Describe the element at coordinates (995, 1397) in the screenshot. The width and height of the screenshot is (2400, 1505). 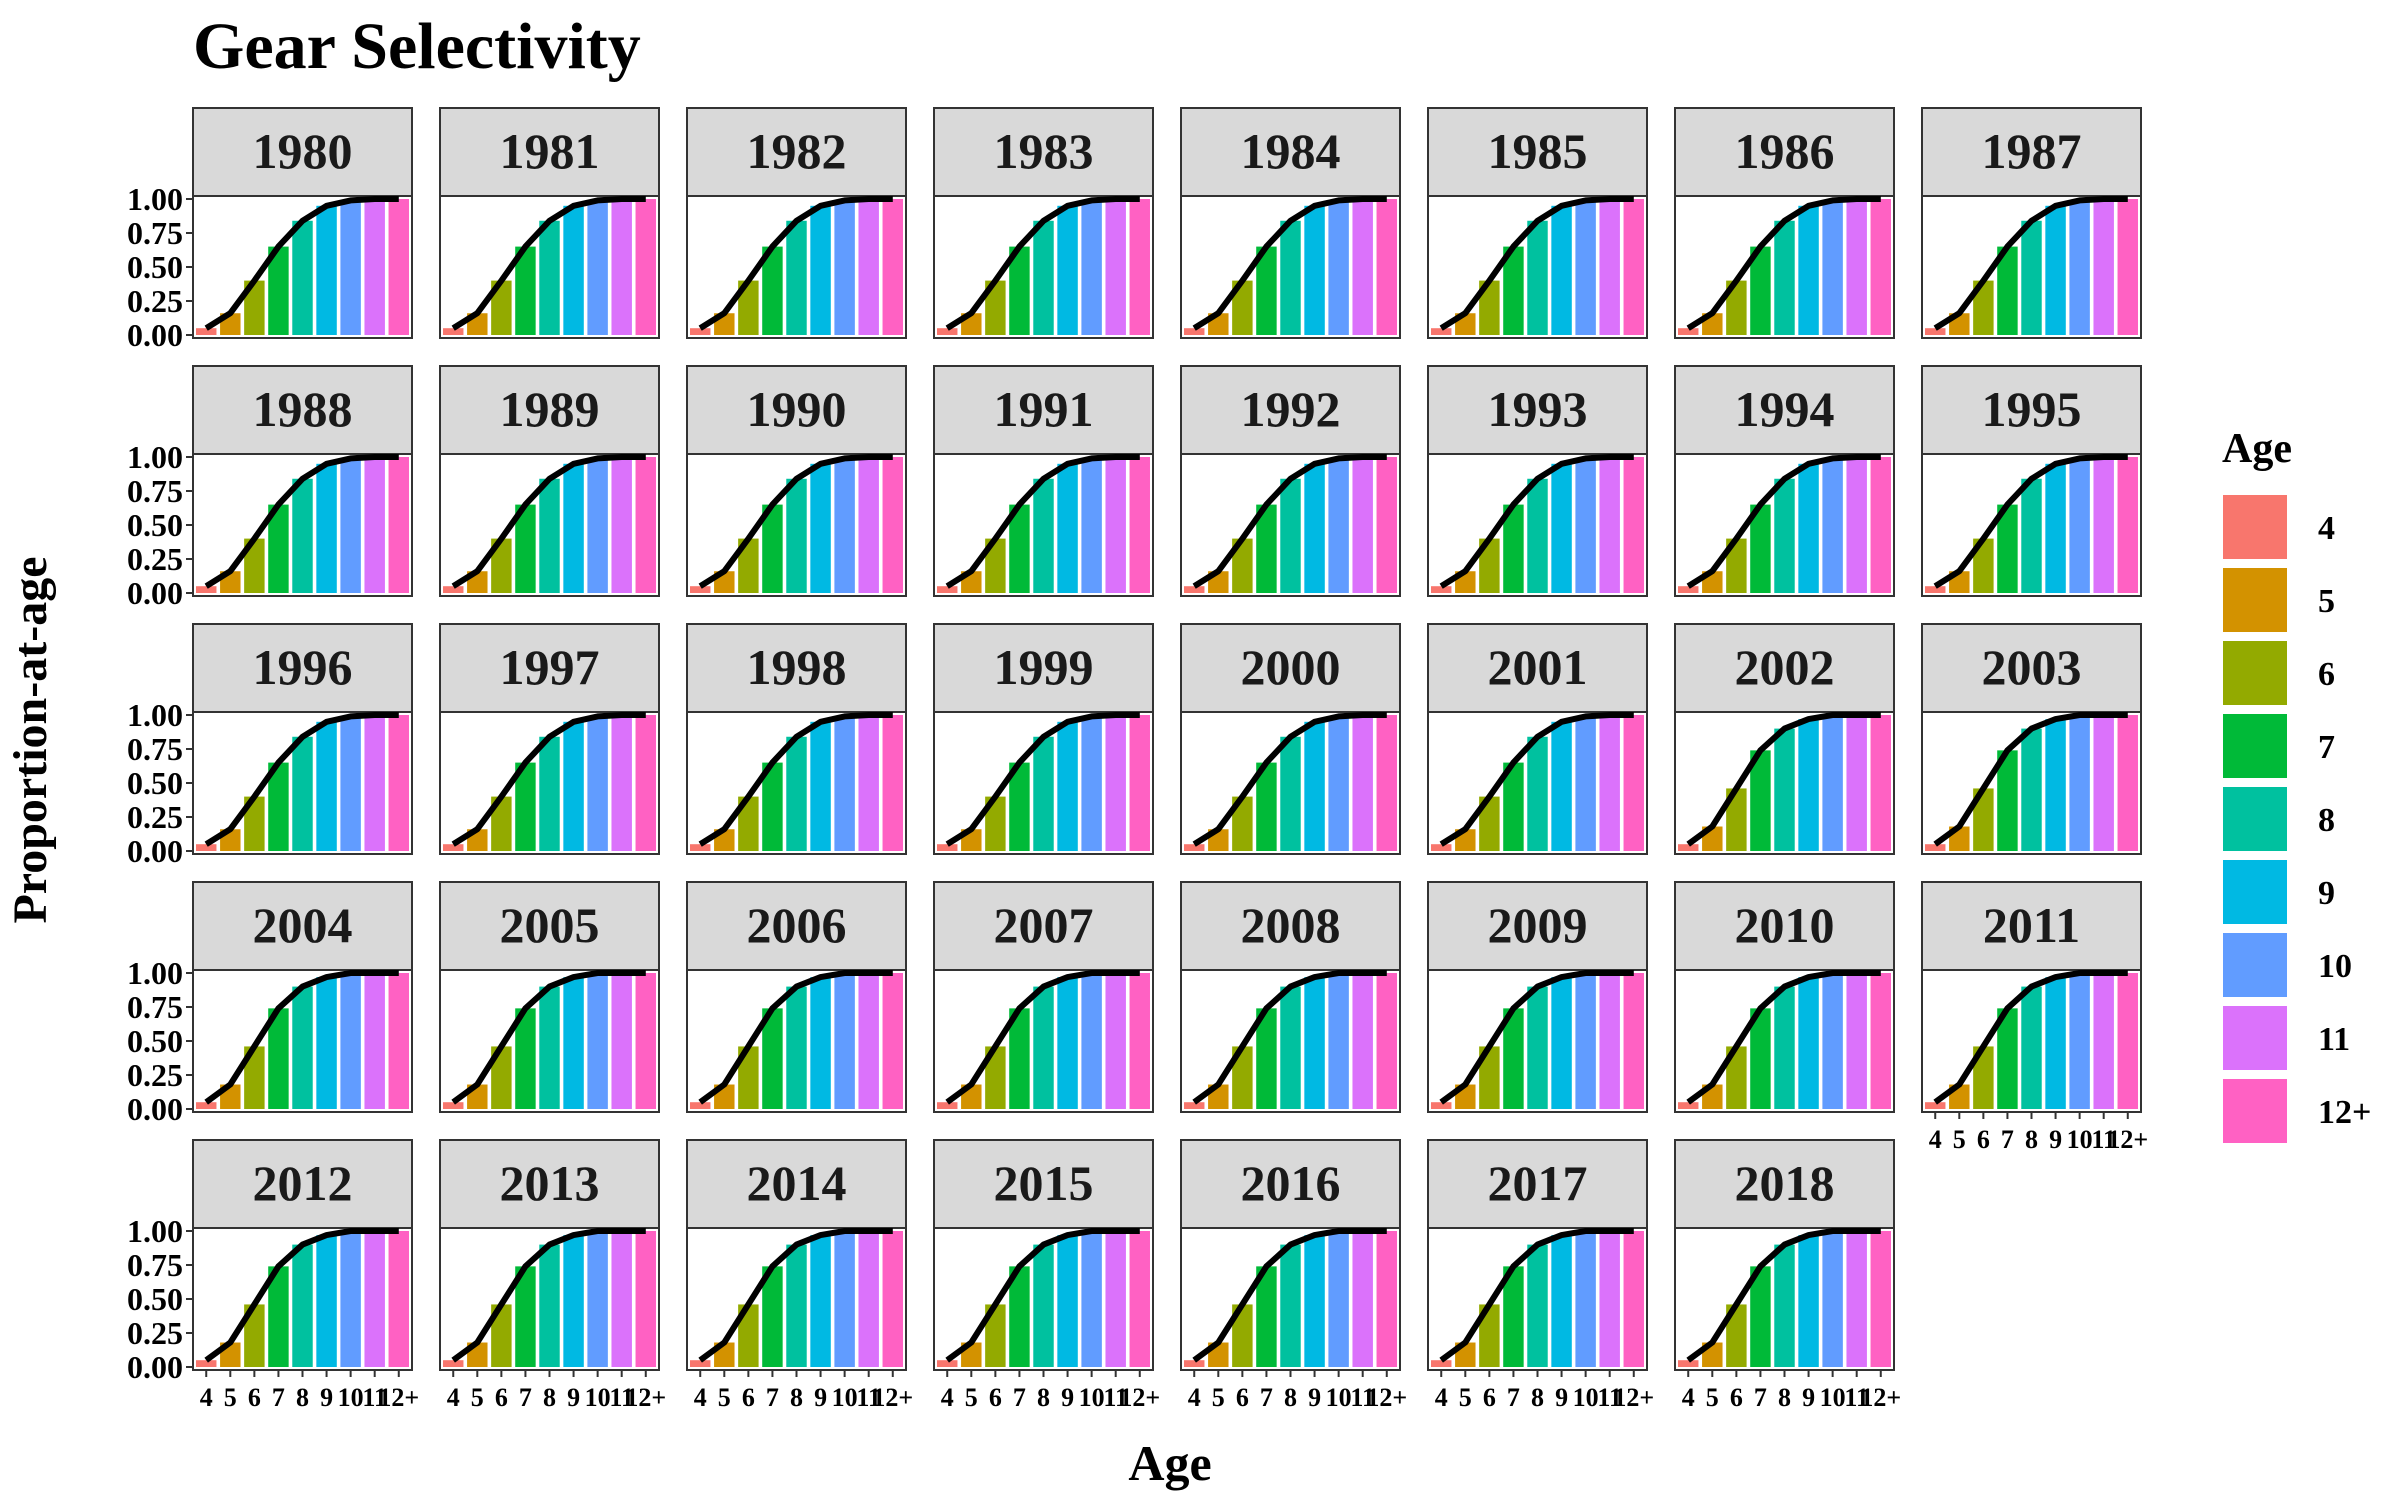
I see `x-tick-label: 6` at that location.